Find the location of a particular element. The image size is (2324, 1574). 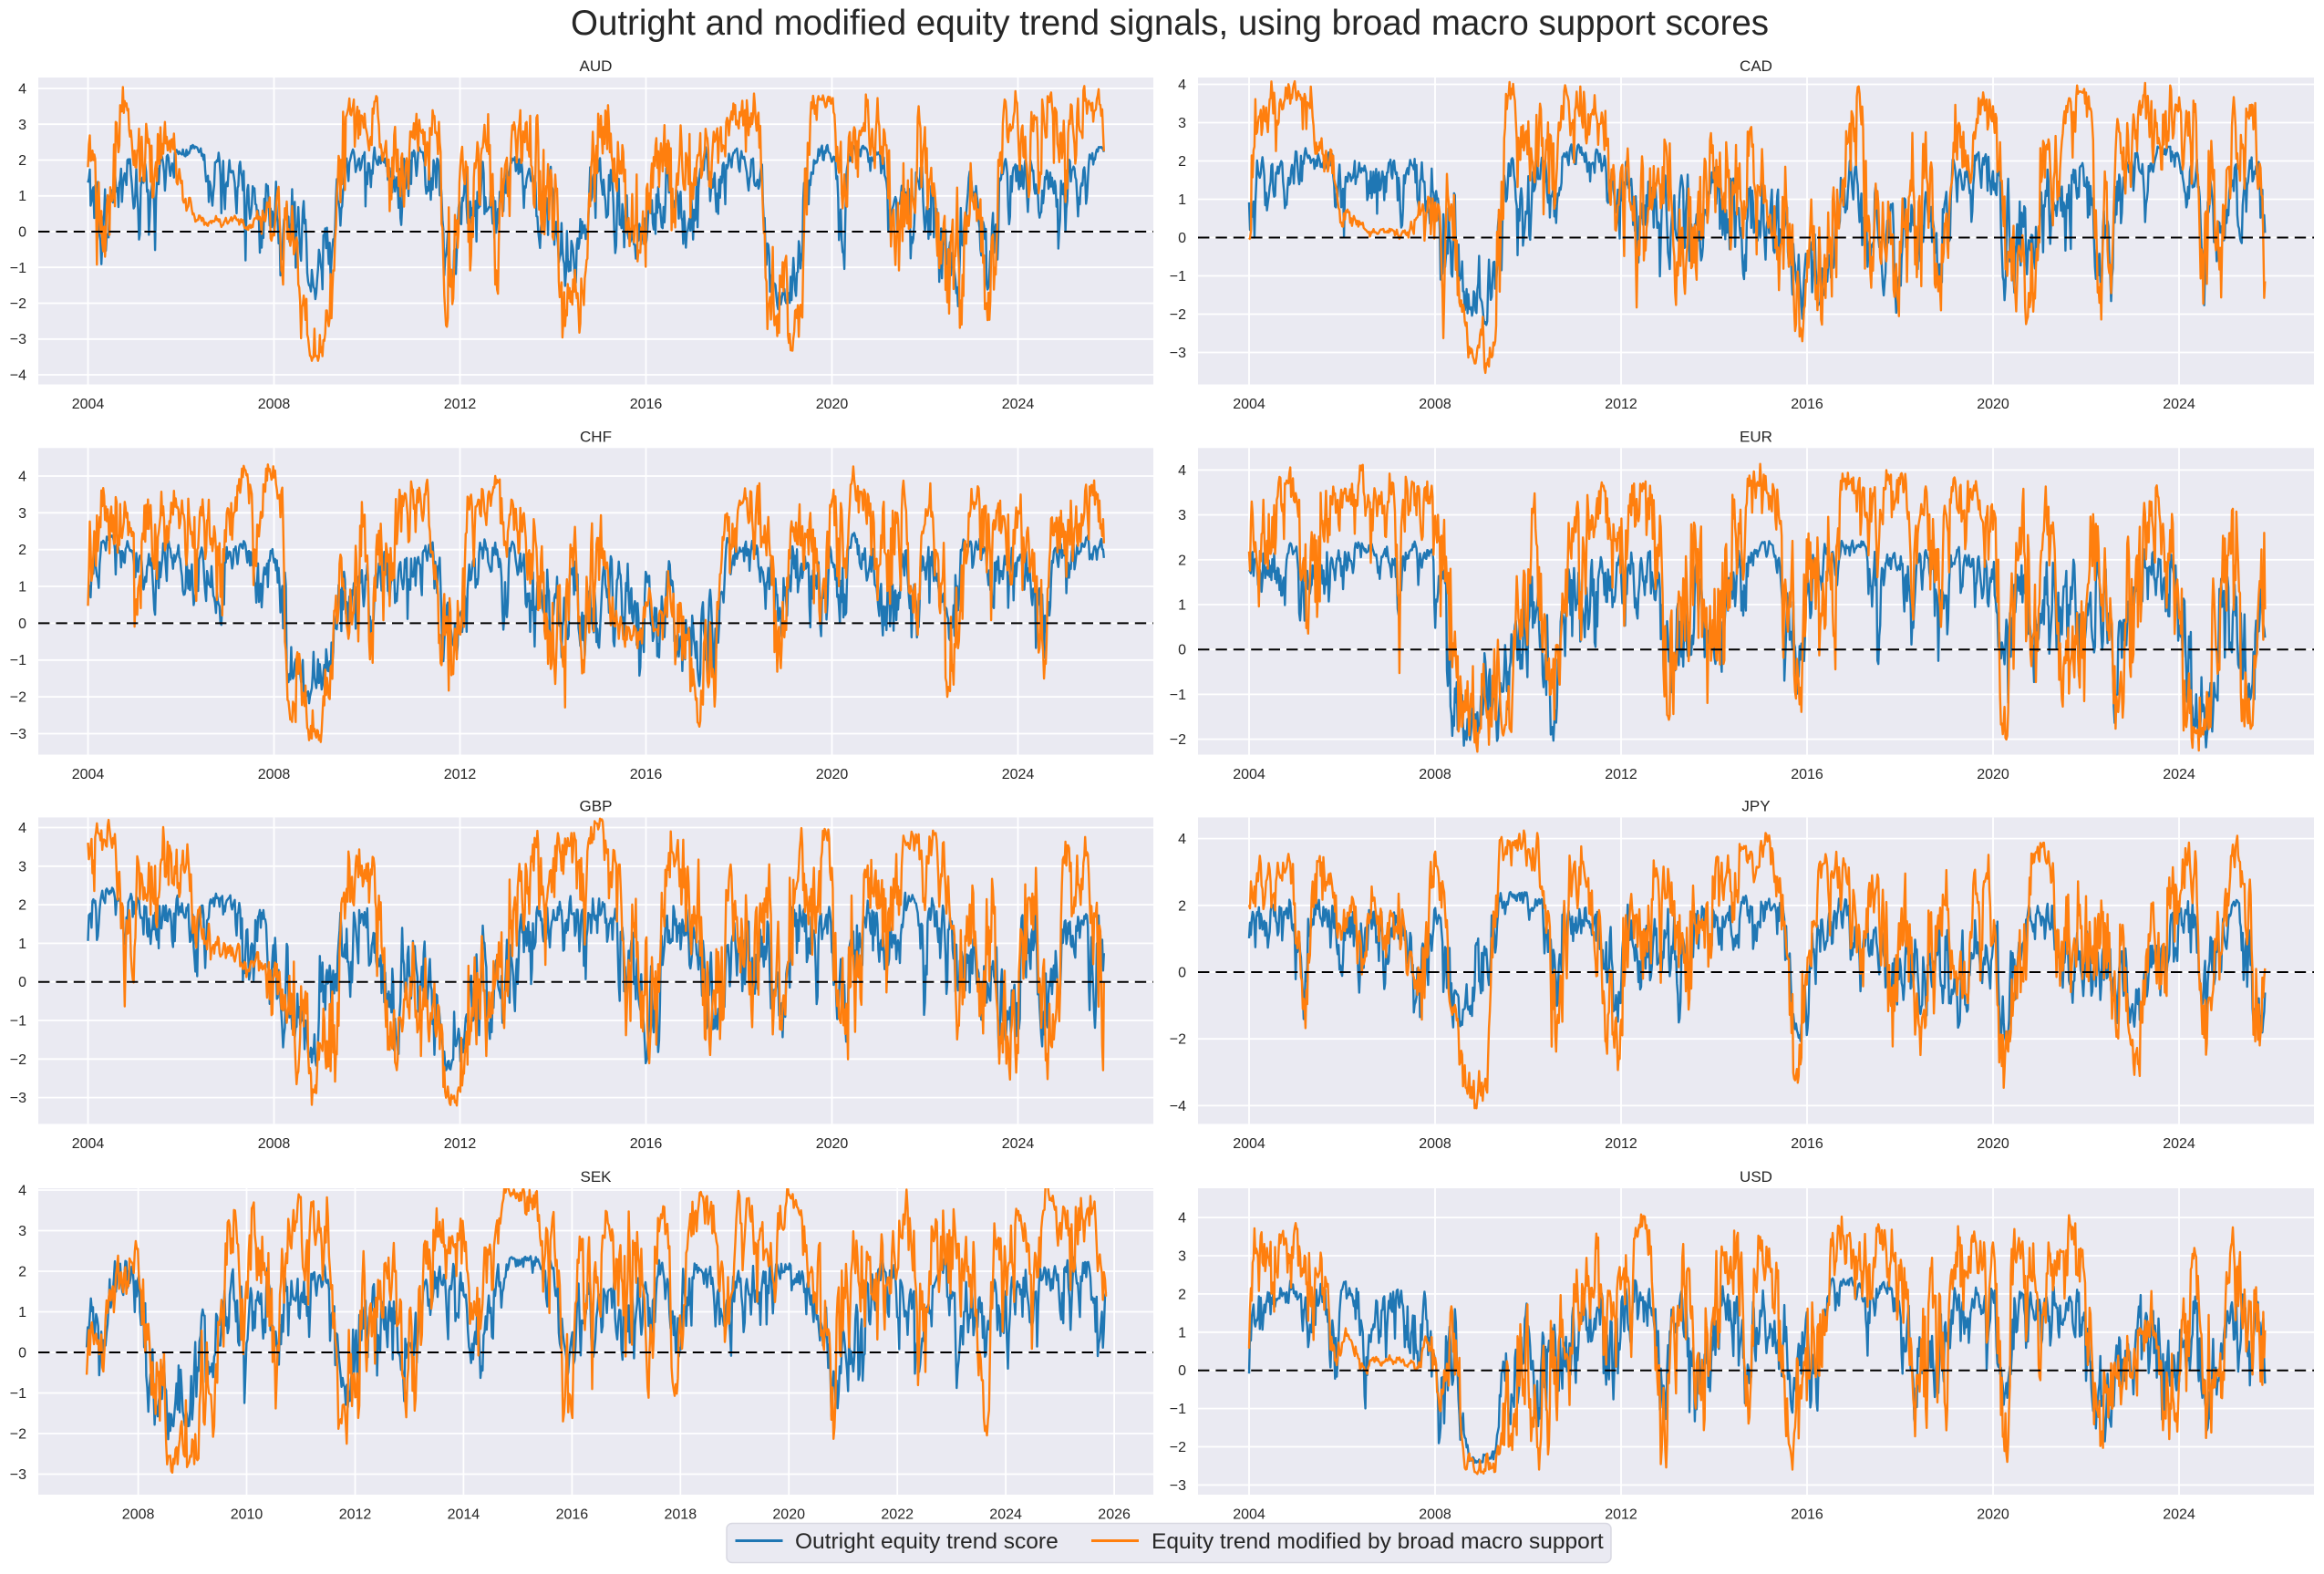

svg-text: EUR is located at coordinates (1756, 436).